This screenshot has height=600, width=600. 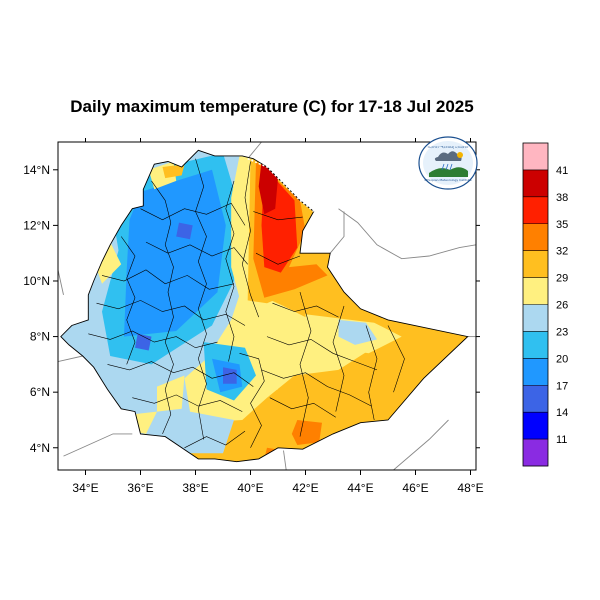 I want to click on x-tick-label: 46°E, so click(x=415, y=488).